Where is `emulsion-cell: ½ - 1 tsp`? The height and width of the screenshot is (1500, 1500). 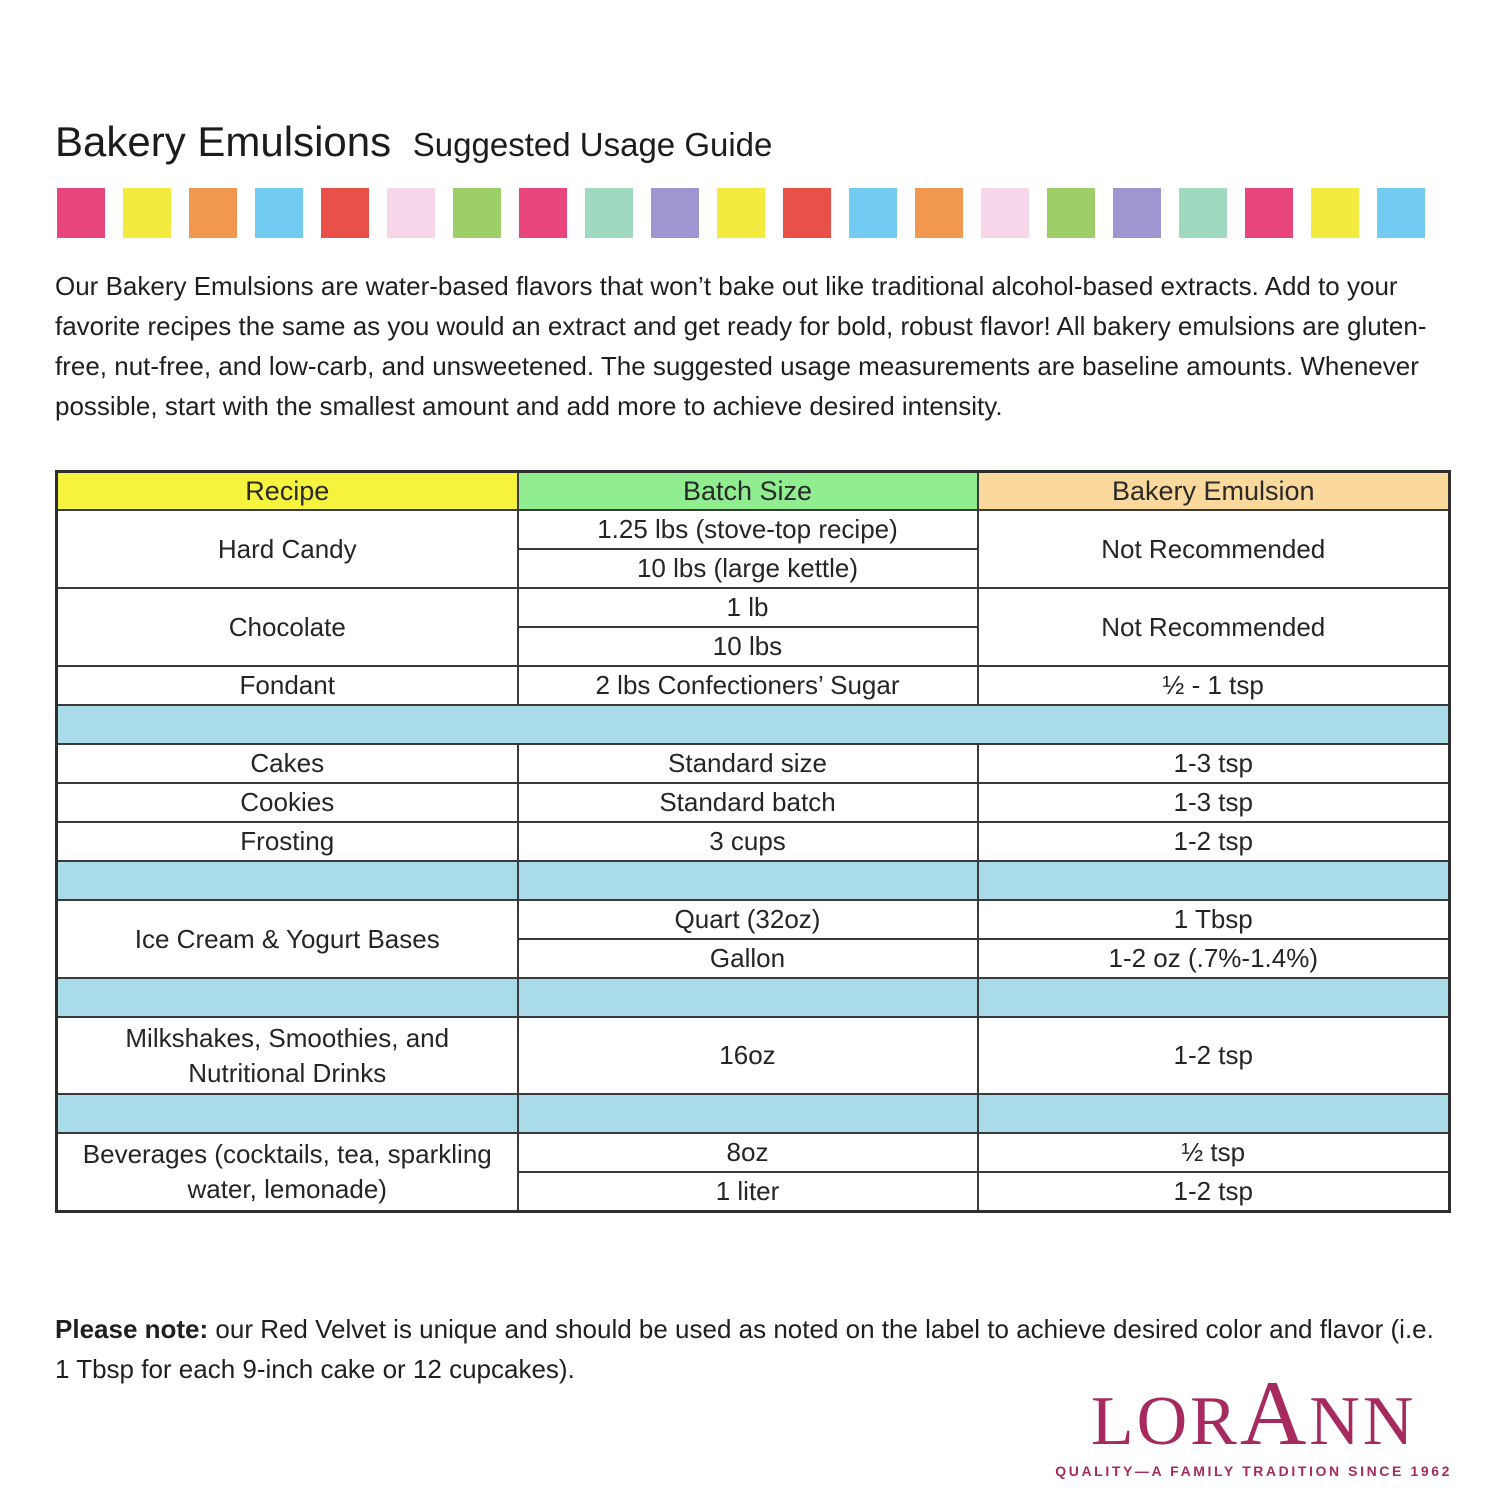 emulsion-cell: ½ - 1 tsp is located at coordinates (1213, 686).